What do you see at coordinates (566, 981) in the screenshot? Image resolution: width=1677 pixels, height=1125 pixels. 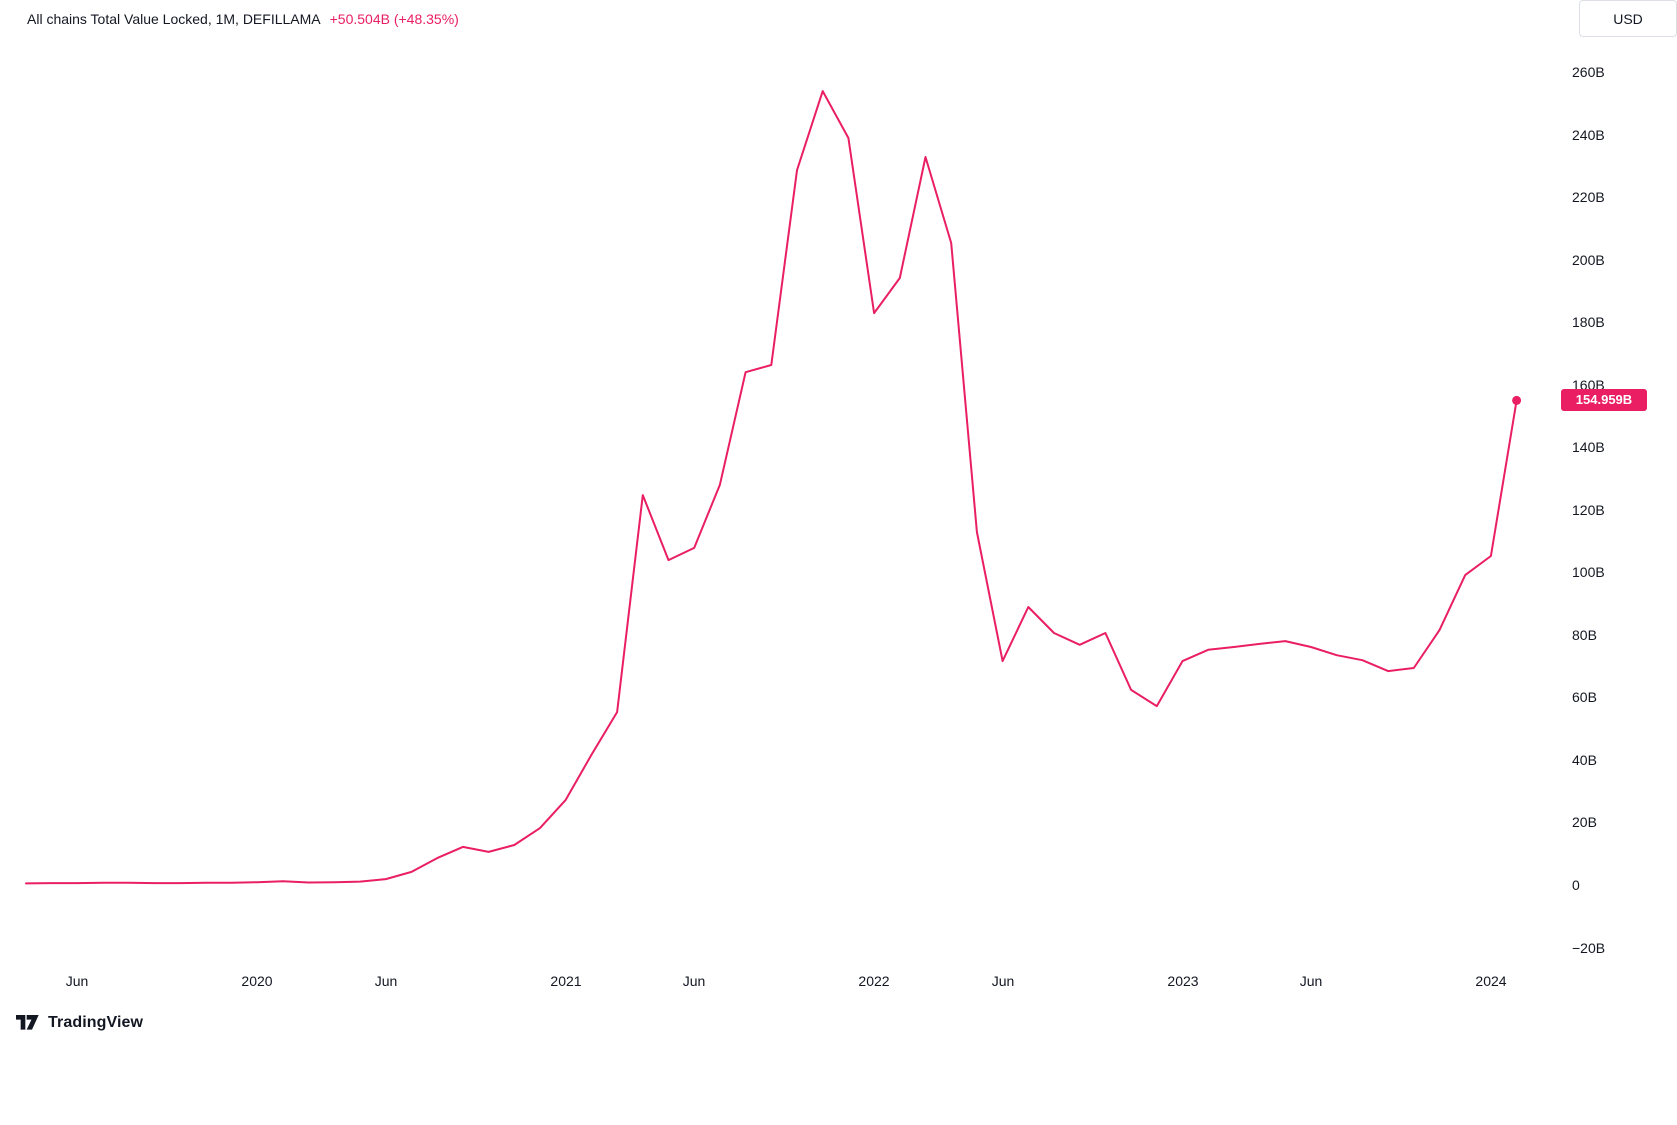 I see `time-axis-label: 2021` at bounding box center [566, 981].